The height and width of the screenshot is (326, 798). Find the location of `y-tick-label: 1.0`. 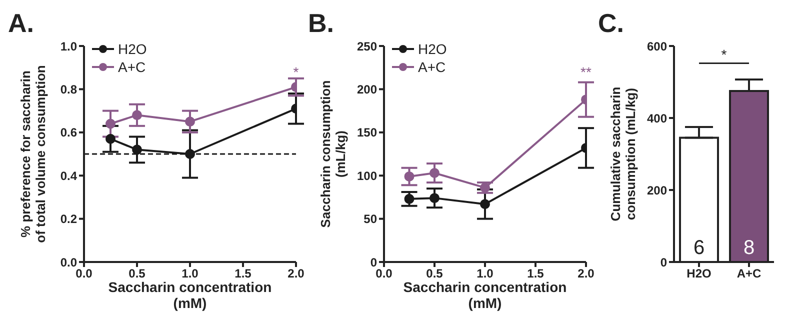

y-tick-label: 1.0 is located at coordinates (69, 46).